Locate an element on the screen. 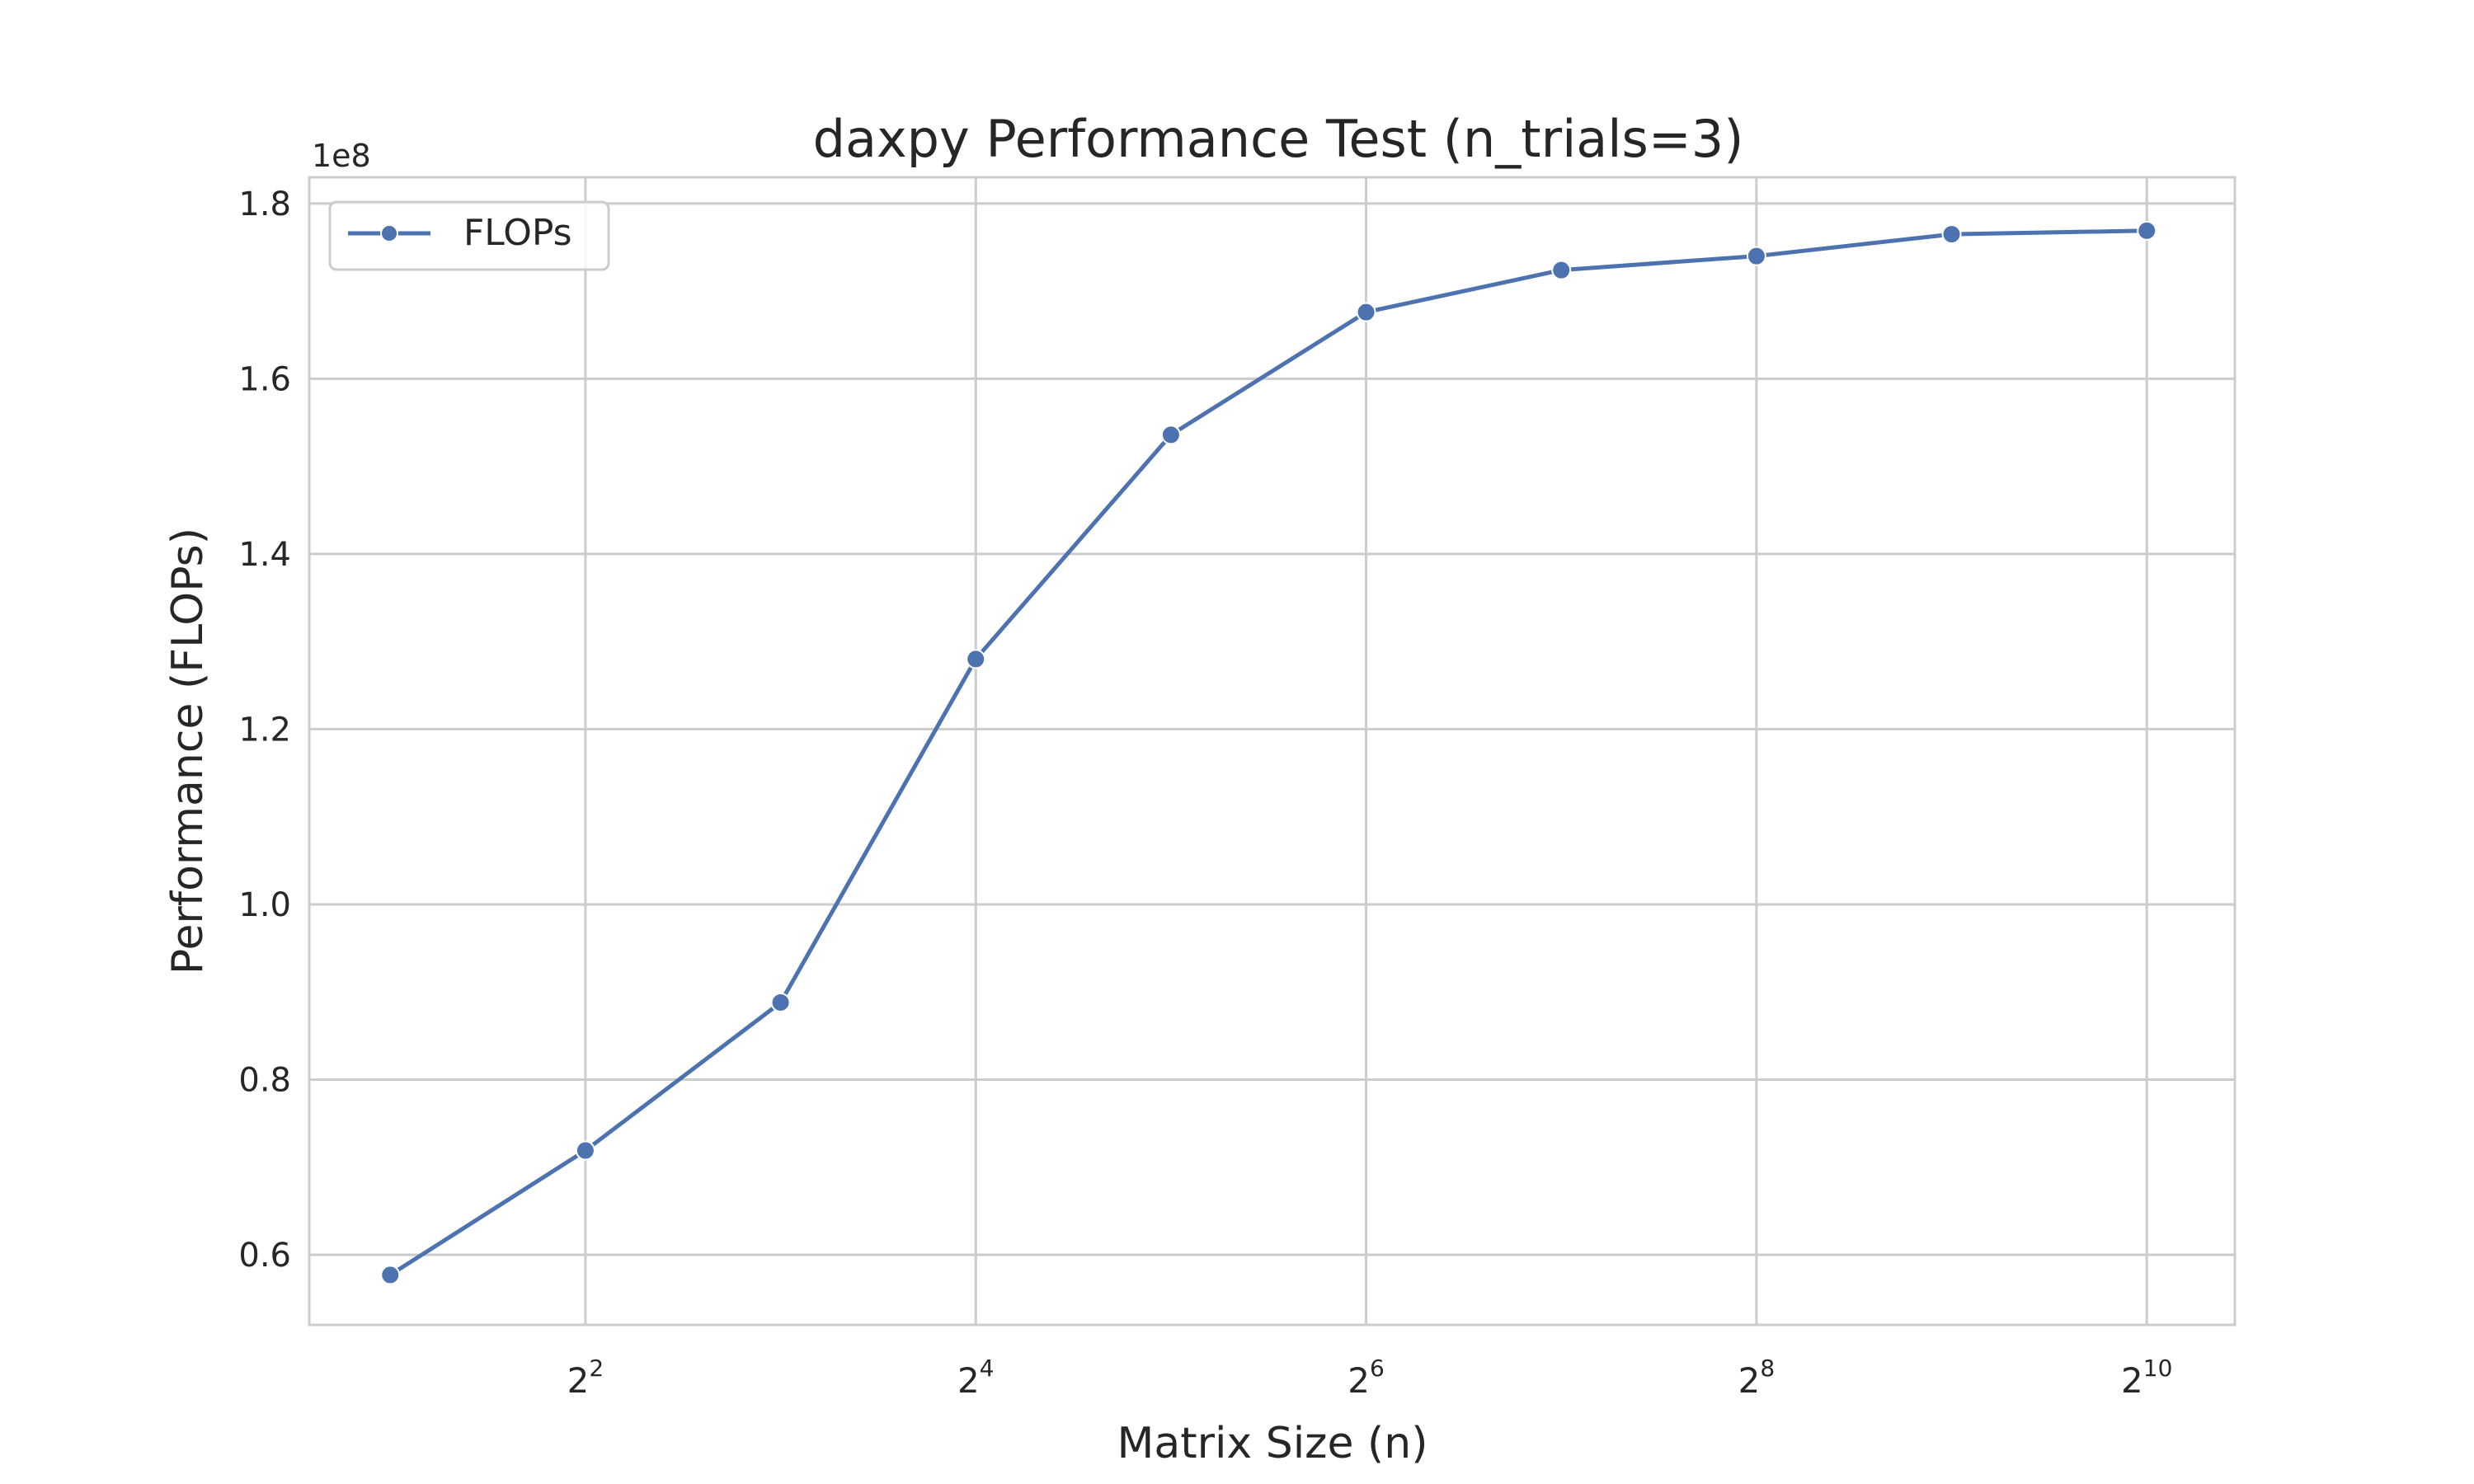  legend: FLOPs is located at coordinates (469, 235).